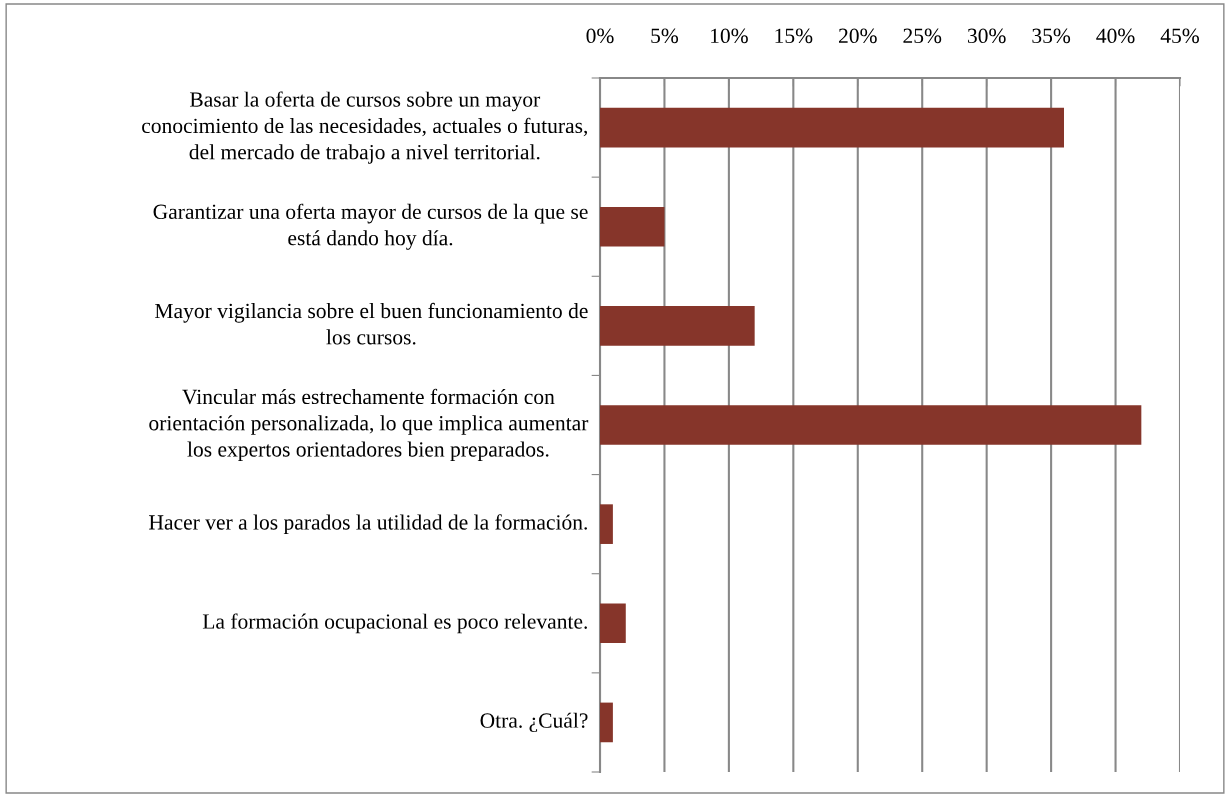 Image resolution: width=1230 pixels, height=797 pixels. What do you see at coordinates (370, 226) in the screenshot?
I see `y-tick-label: Garantizar una oferta mayor de cursos de la que se está dando hoy día.` at bounding box center [370, 226].